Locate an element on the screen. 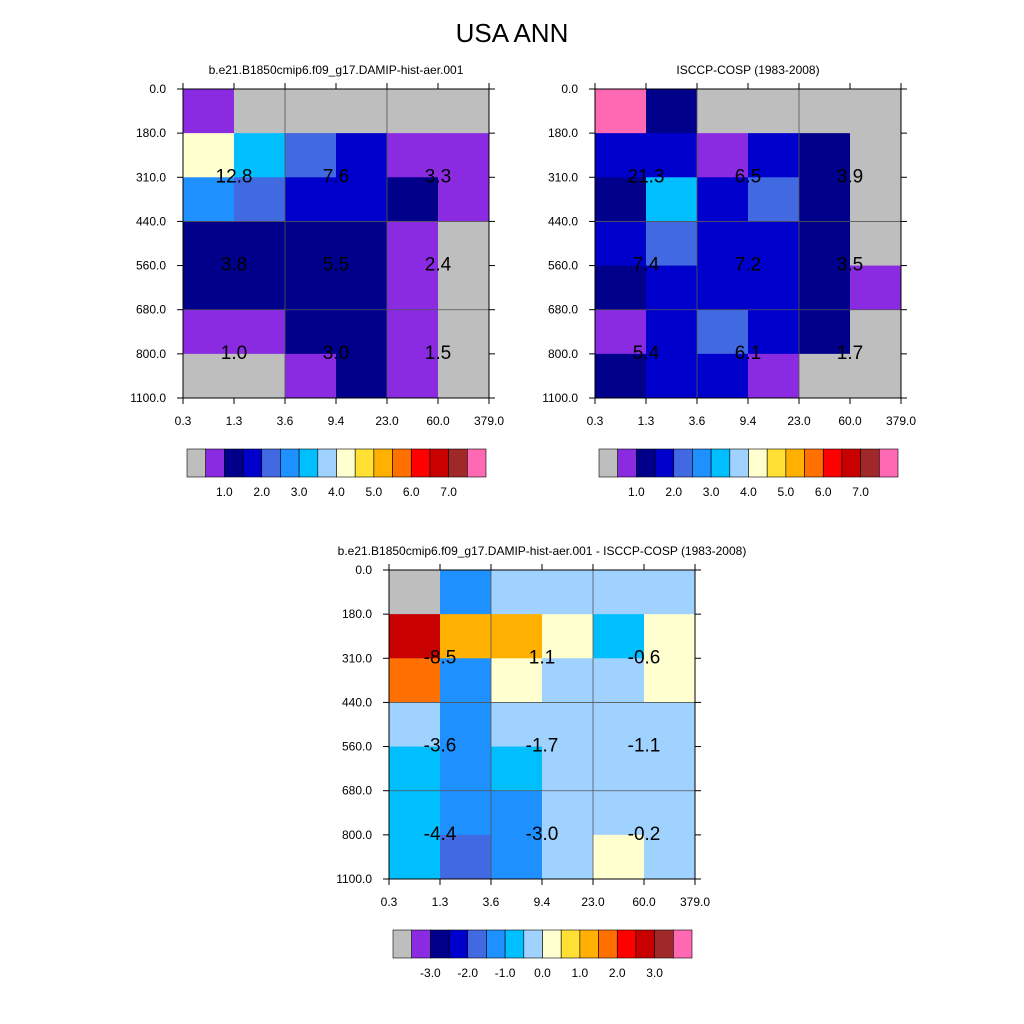 The image size is (1024, 1024). box-value-label: 3.3 is located at coordinates (438, 176).